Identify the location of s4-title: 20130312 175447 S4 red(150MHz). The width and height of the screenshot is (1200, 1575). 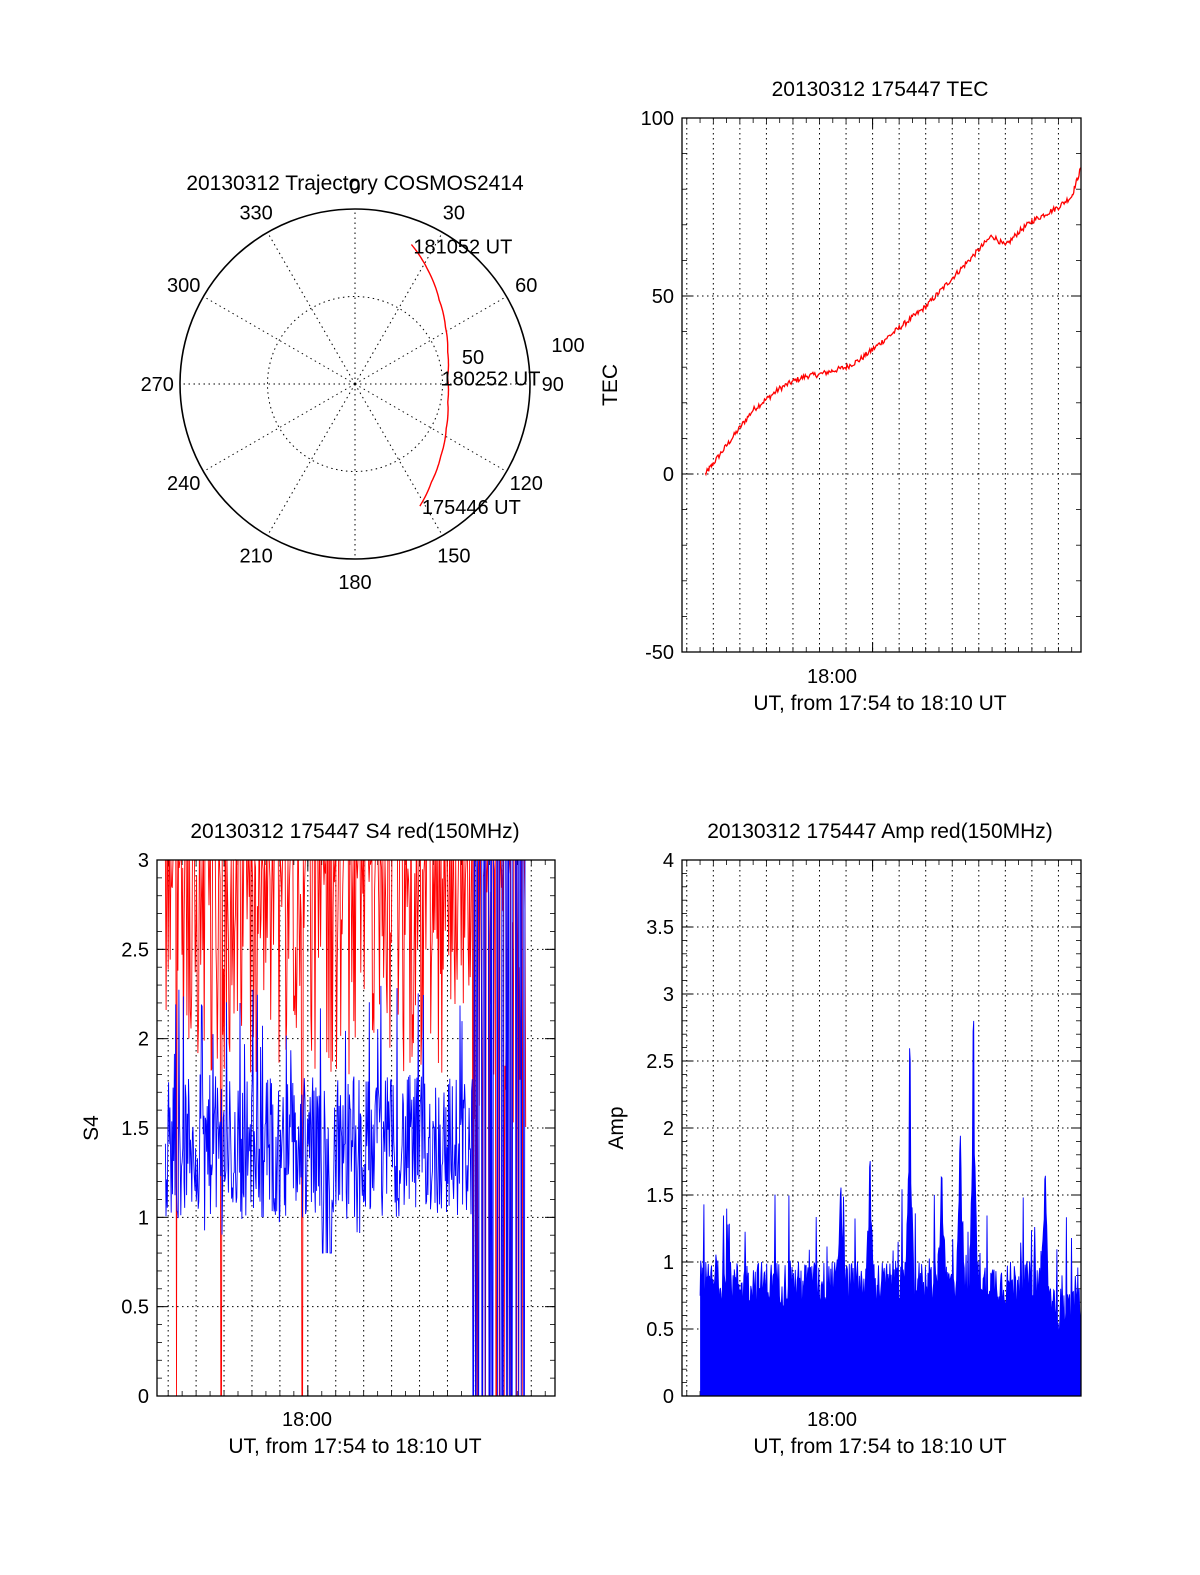
(354, 831).